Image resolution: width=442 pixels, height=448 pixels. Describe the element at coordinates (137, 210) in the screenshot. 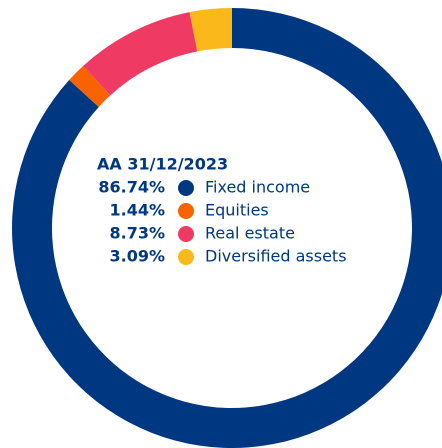

I see `legend-value: 1.44%` at that location.